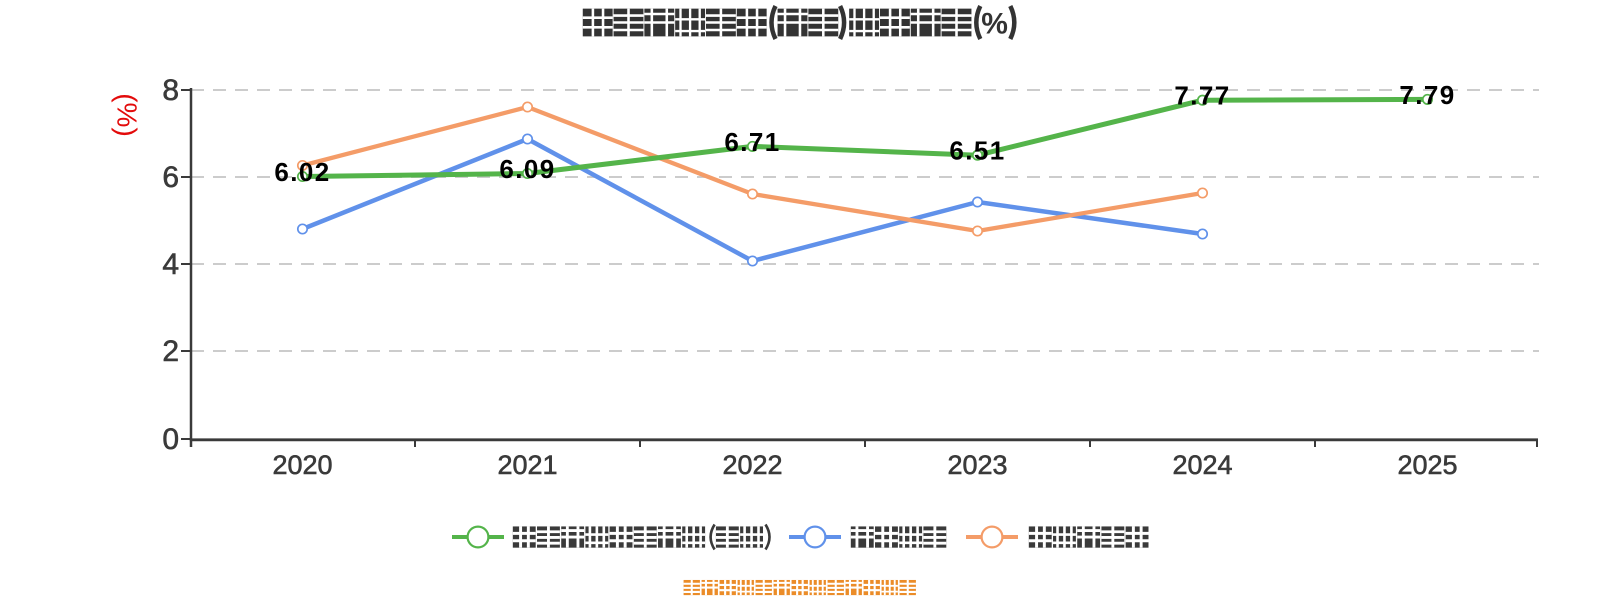  Describe the element at coordinates (302, 172) in the screenshot. I see `svg-text: 6.02` at that location.